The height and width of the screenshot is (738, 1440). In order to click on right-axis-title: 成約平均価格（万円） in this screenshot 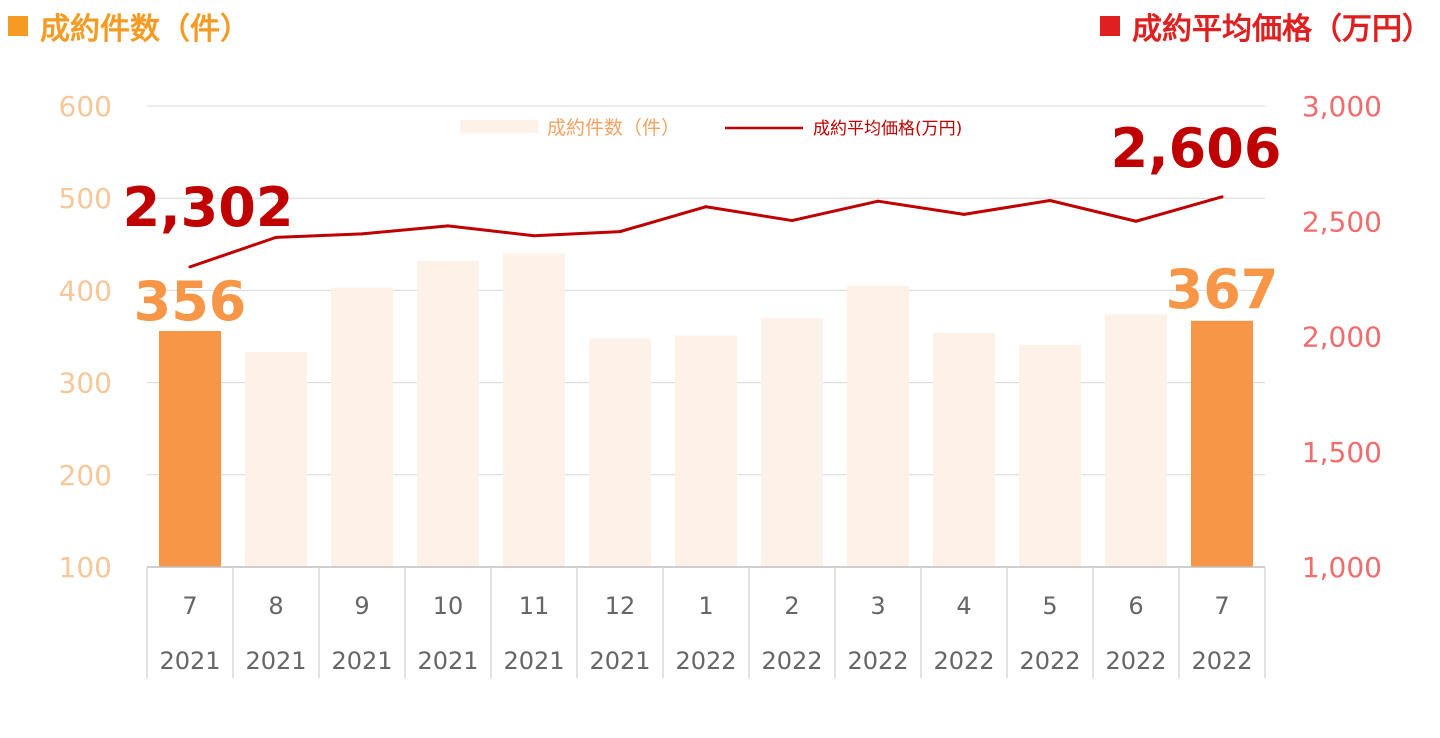, I will do `click(1266, 26)`.